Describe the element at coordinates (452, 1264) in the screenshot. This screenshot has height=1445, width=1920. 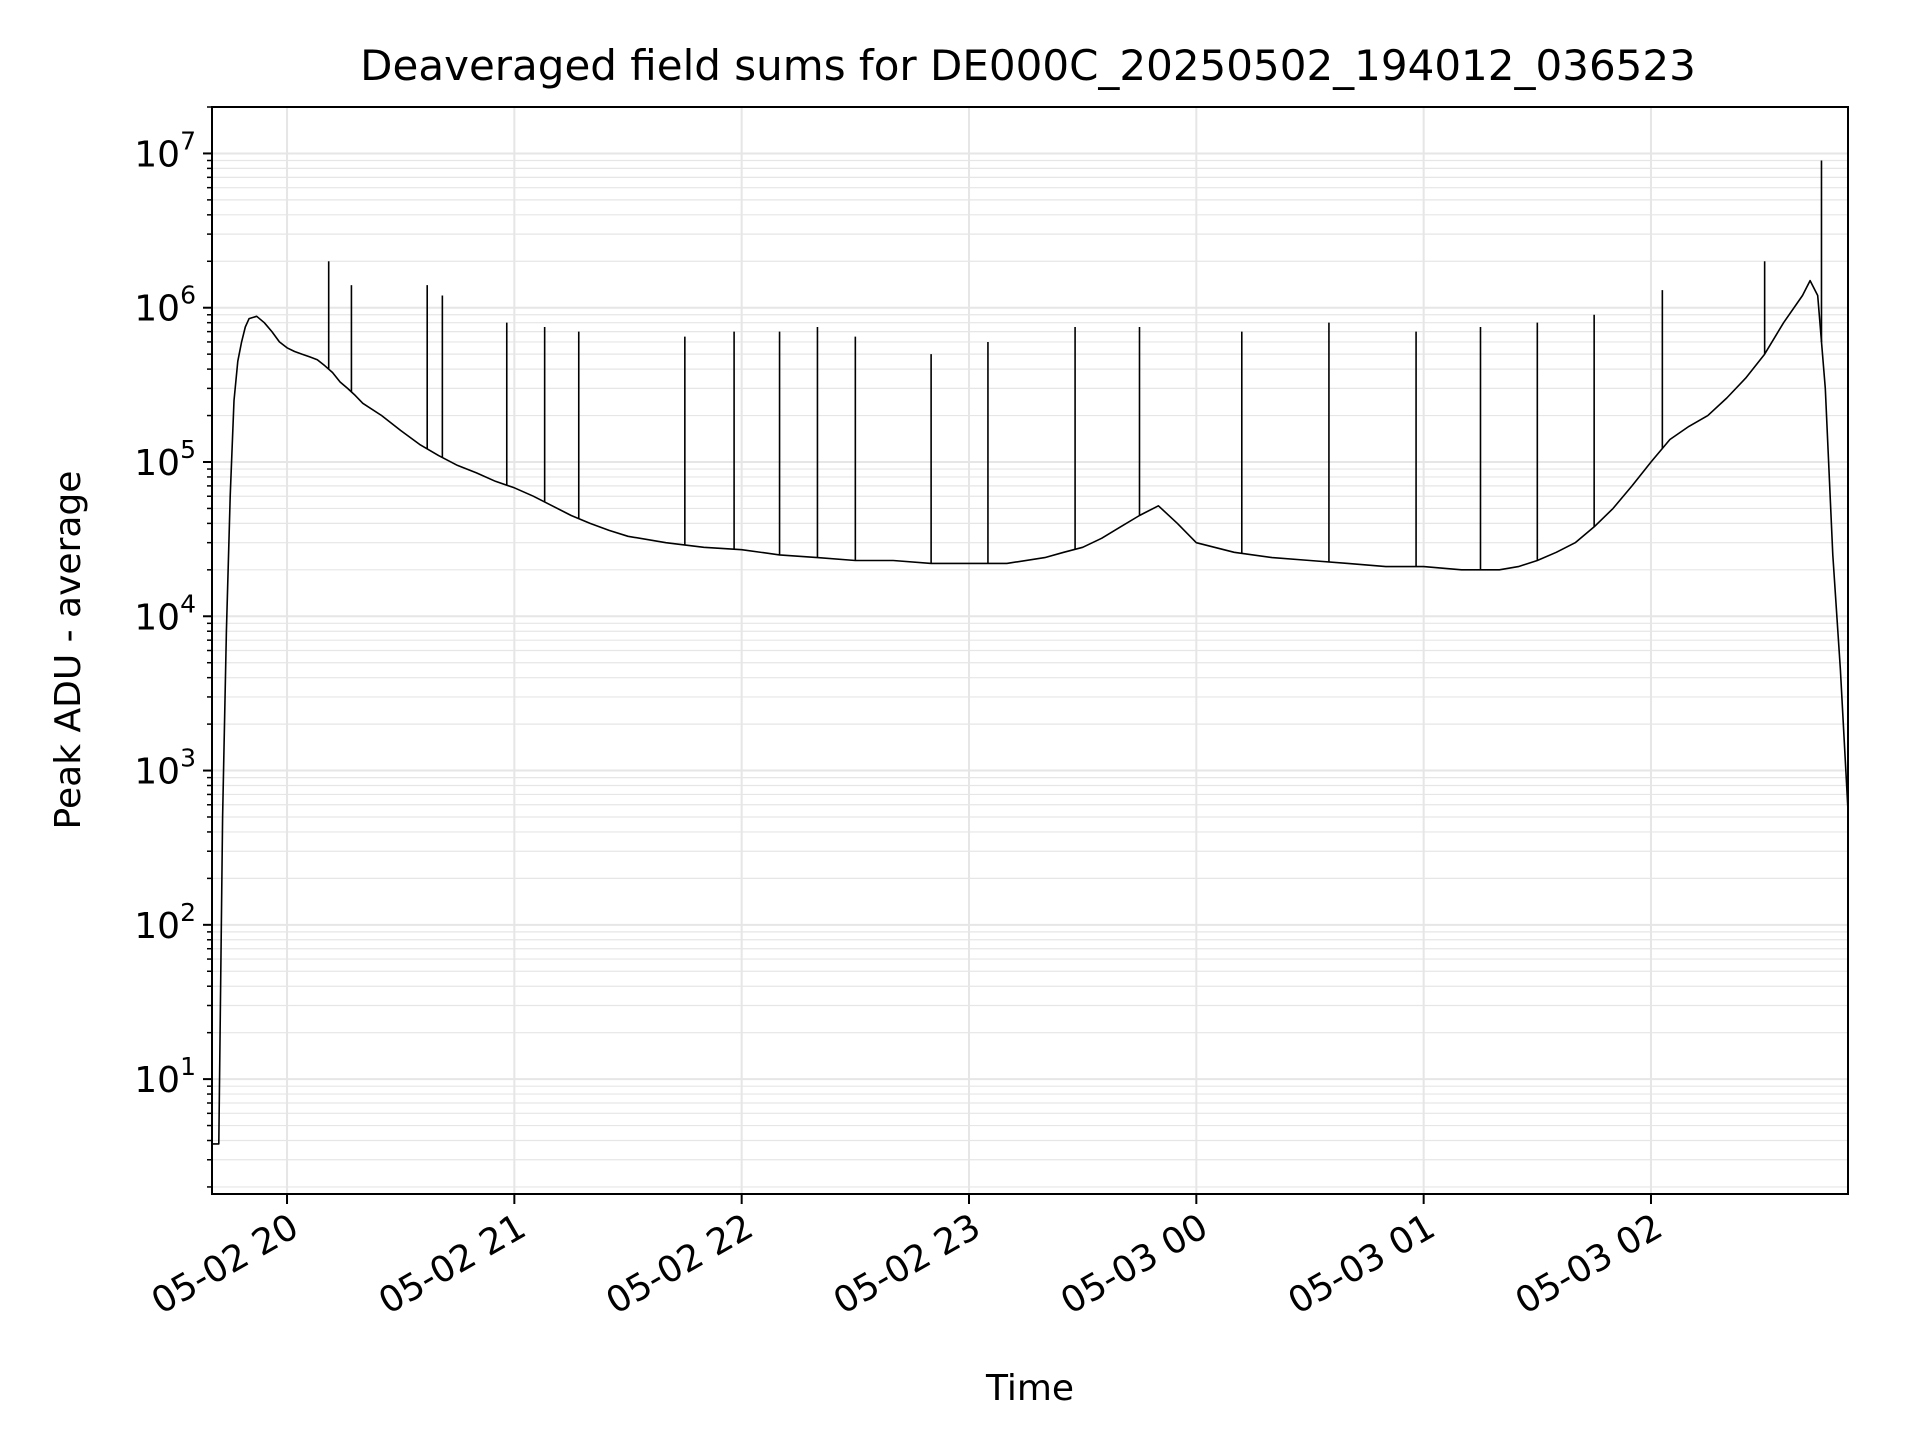
I see `x-tick-label: 05-02 21` at that location.